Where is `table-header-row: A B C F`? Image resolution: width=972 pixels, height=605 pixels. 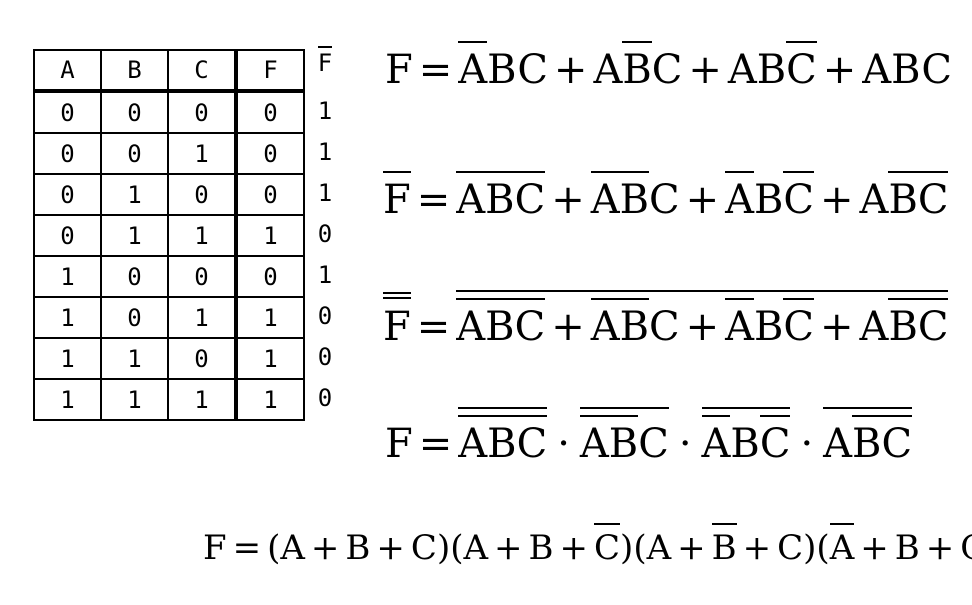 table-header-row: A B C F is located at coordinates (169, 71).